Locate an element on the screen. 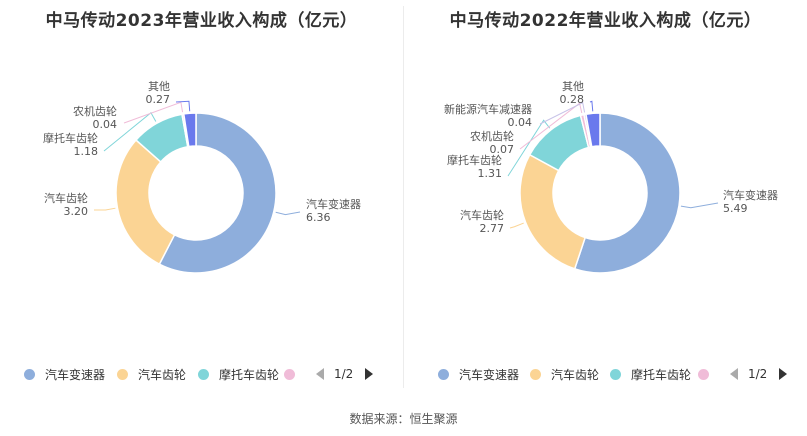 This screenshot has height=436, width=807. slice-value: 6.36 is located at coordinates (318, 217).